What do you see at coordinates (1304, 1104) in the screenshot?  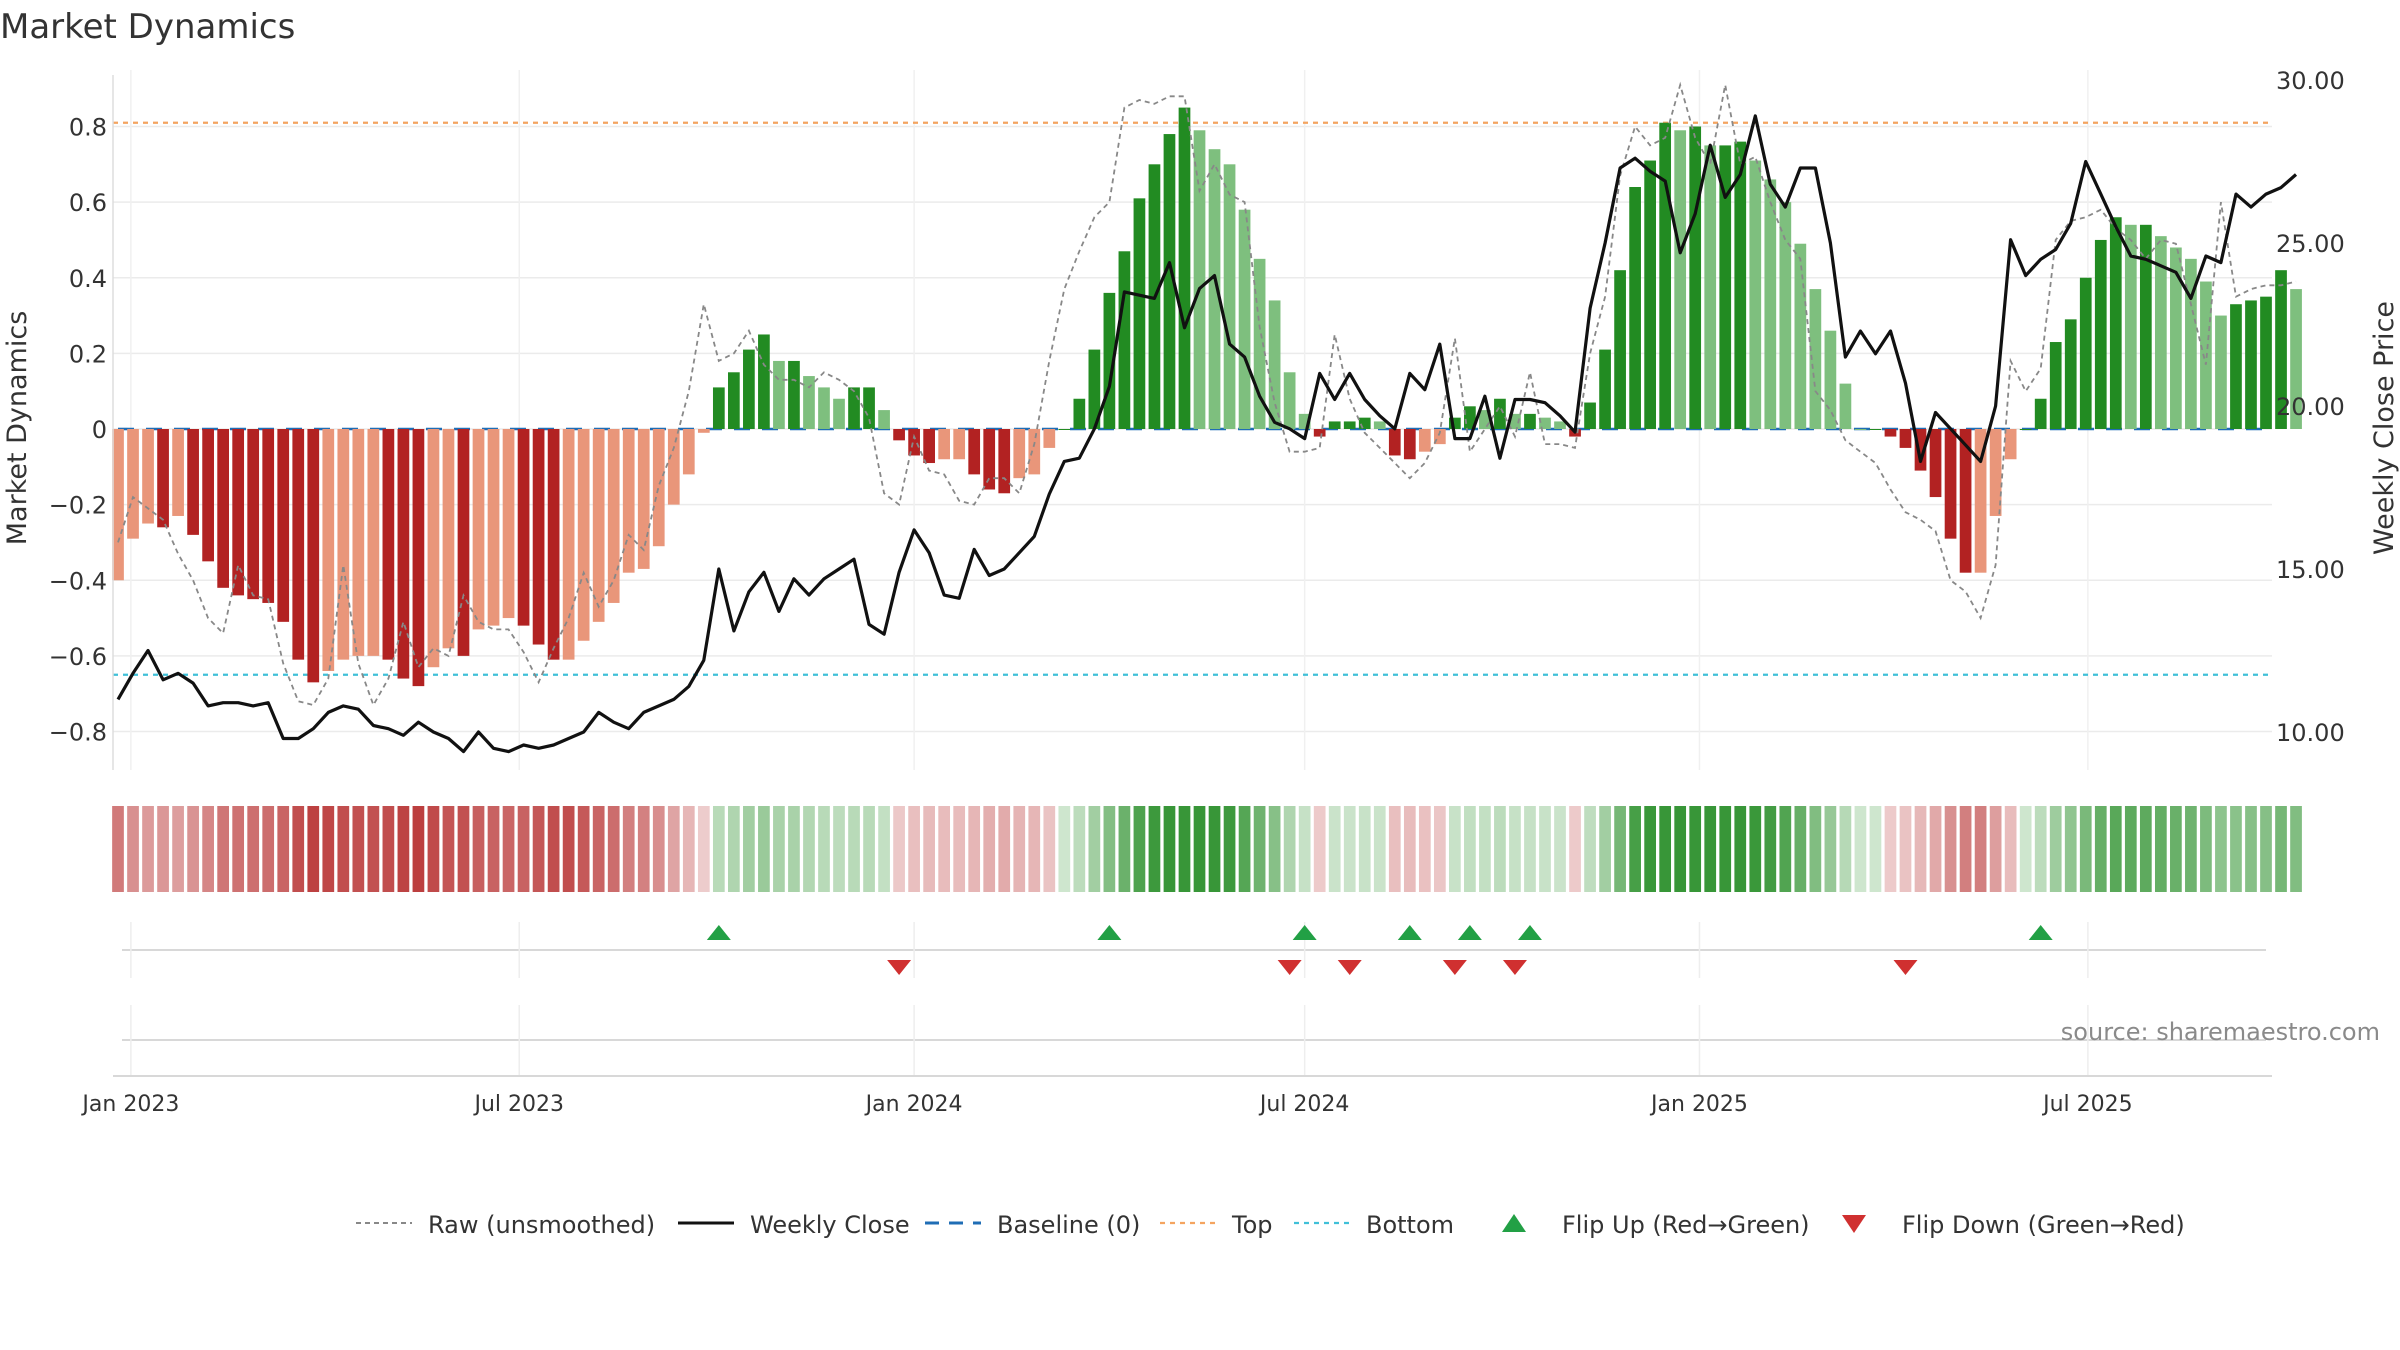 I see `x-tick-label: Jul 2024` at bounding box center [1304, 1104].